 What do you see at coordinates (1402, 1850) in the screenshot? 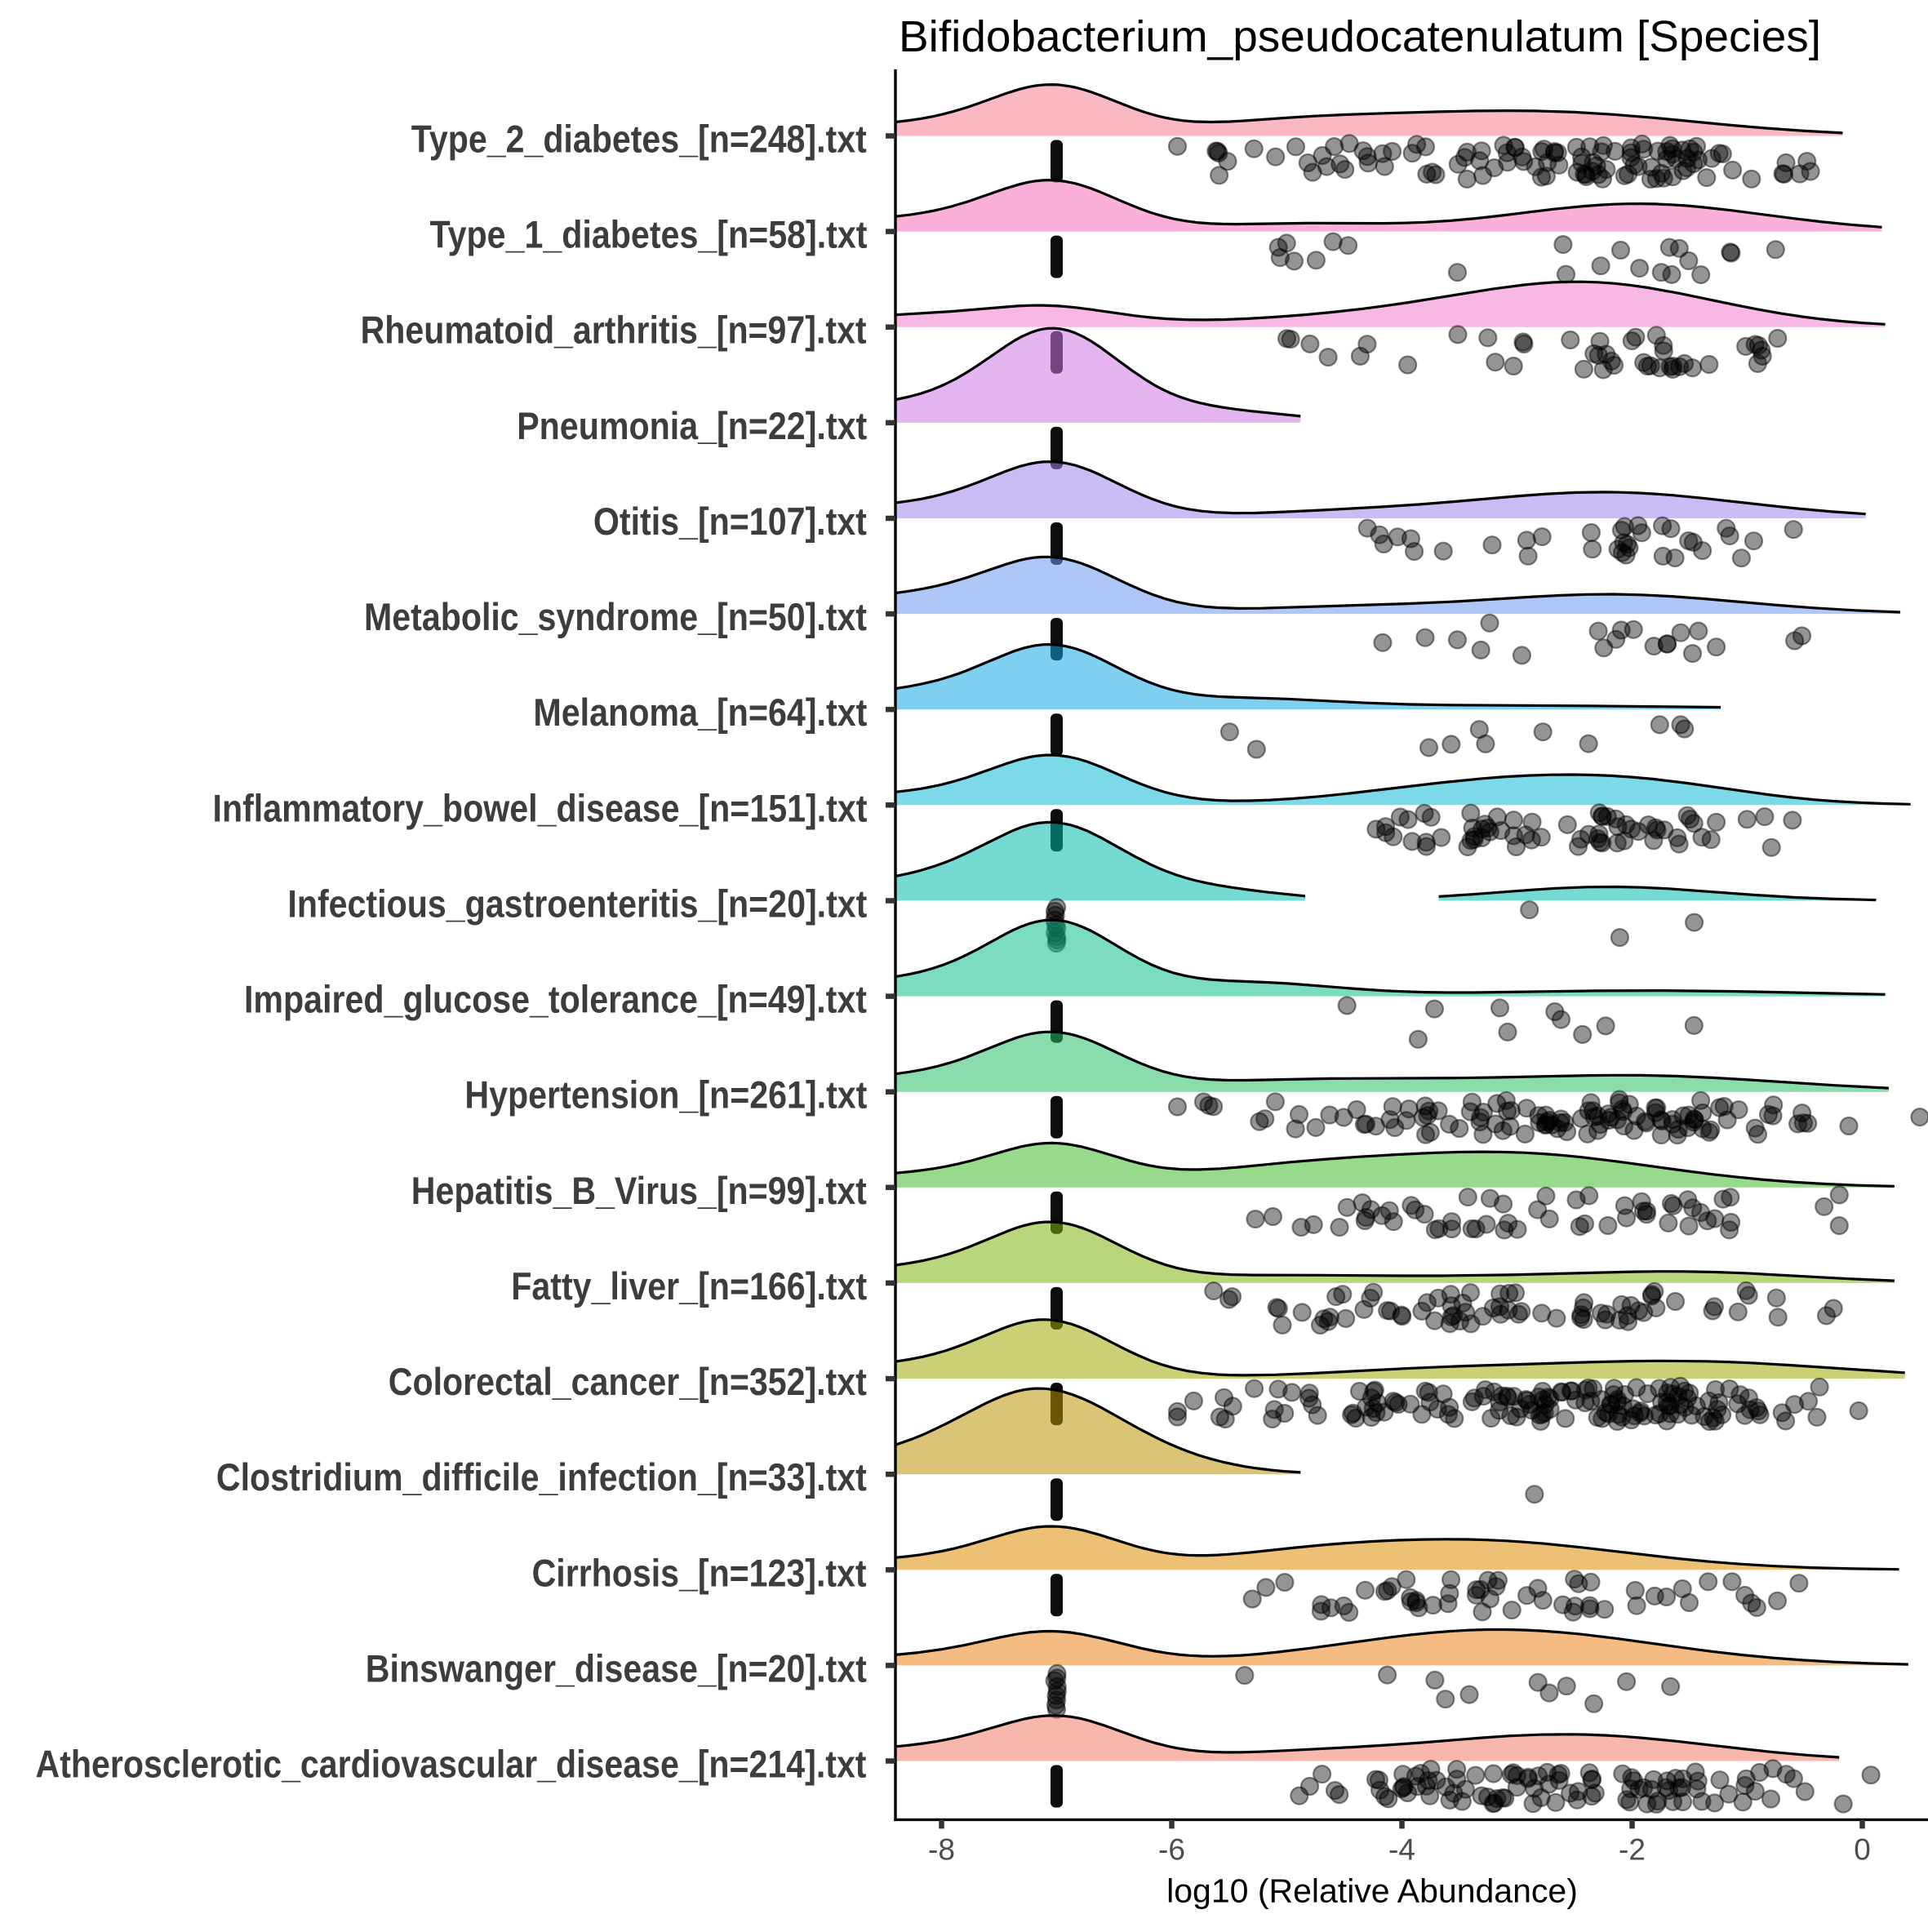
I see `svg-text: -4` at bounding box center [1402, 1850].